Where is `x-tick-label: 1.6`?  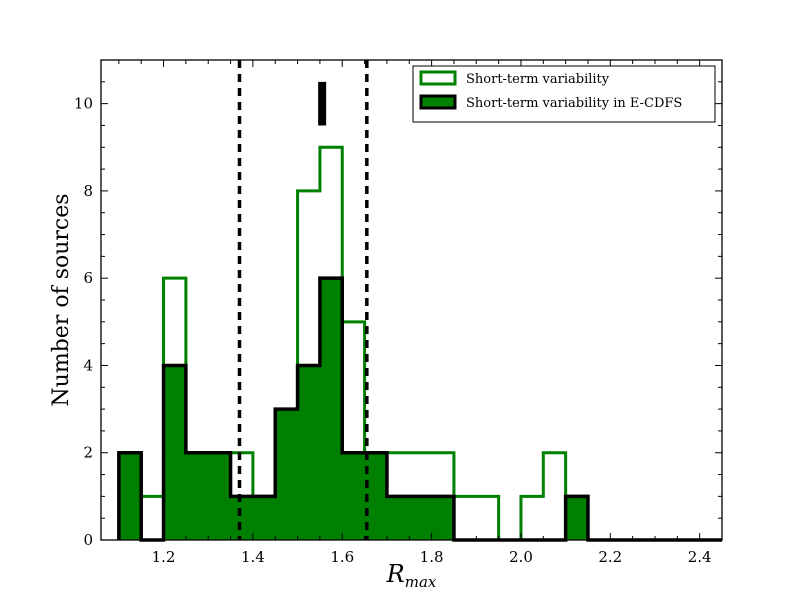
x-tick-label: 1.6 is located at coordinates (342, 557).